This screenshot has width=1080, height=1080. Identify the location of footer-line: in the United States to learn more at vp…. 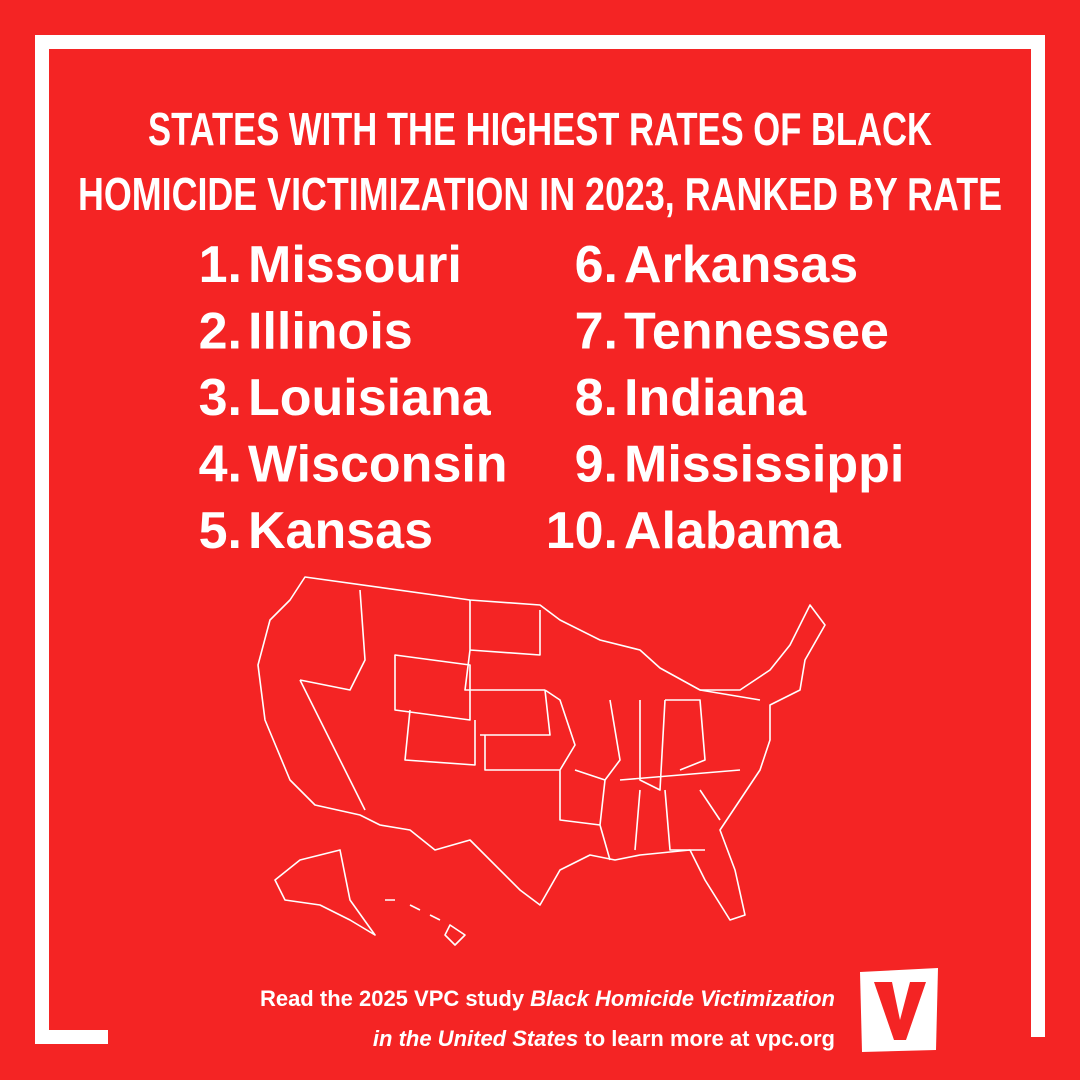
(604, 1038).